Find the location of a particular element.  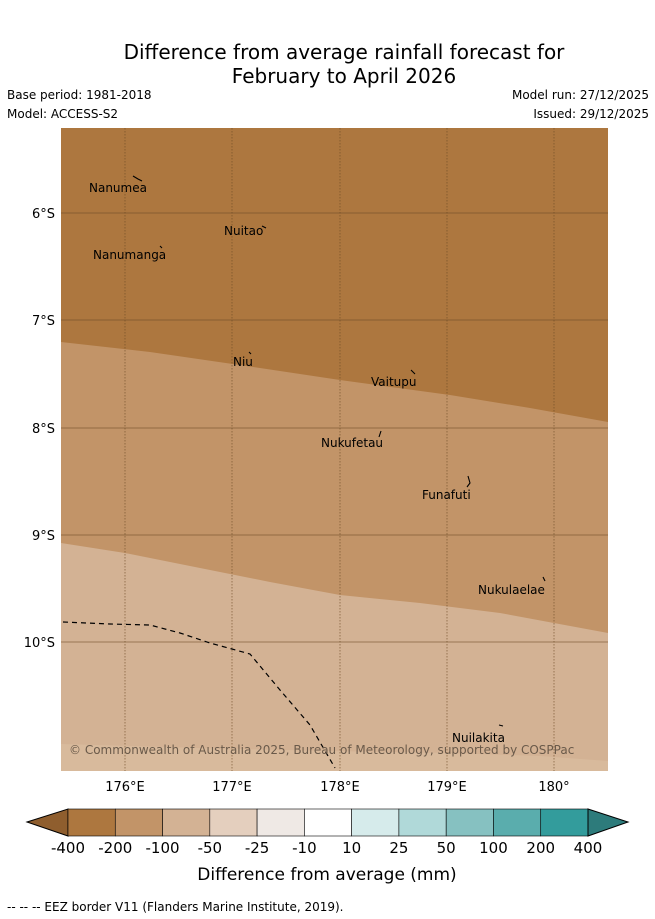

colorbar-tick-label: 200 is located at coordinates (540, 848).